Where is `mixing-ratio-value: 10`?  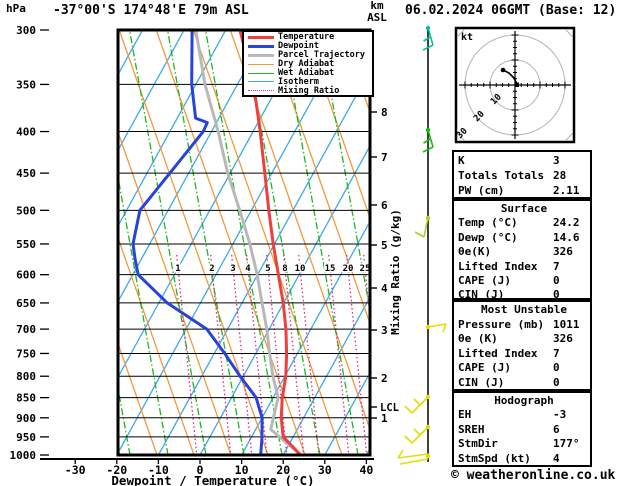
mixing-ratio-value: 10 is located at coordinates (300, 269).